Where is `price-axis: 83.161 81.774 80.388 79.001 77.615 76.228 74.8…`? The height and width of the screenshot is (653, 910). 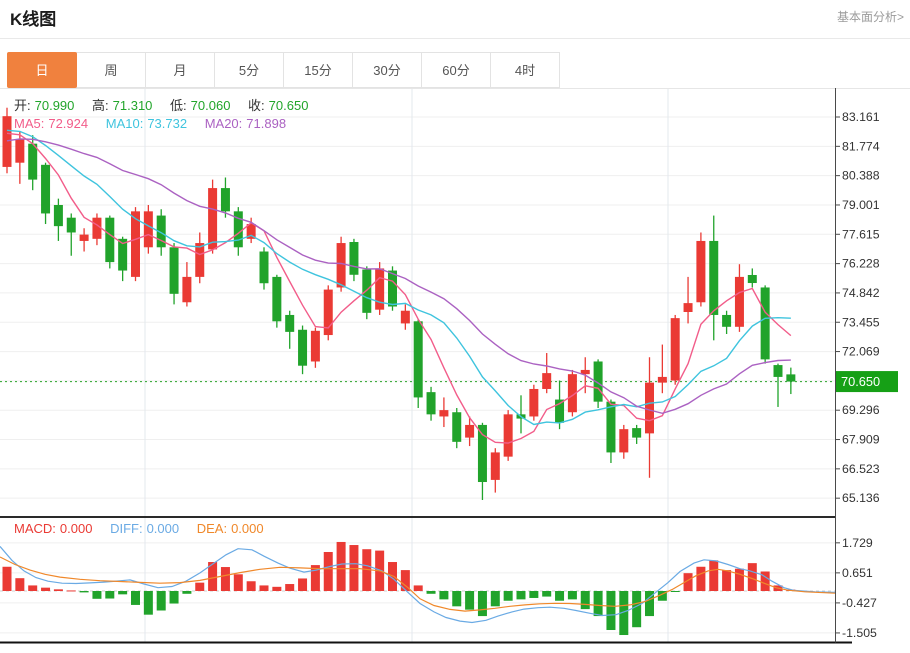
price-axis: 83.161 81.774 80.388 79.001 77.615 76.228 74.8… is located at coordinates (857, 307).